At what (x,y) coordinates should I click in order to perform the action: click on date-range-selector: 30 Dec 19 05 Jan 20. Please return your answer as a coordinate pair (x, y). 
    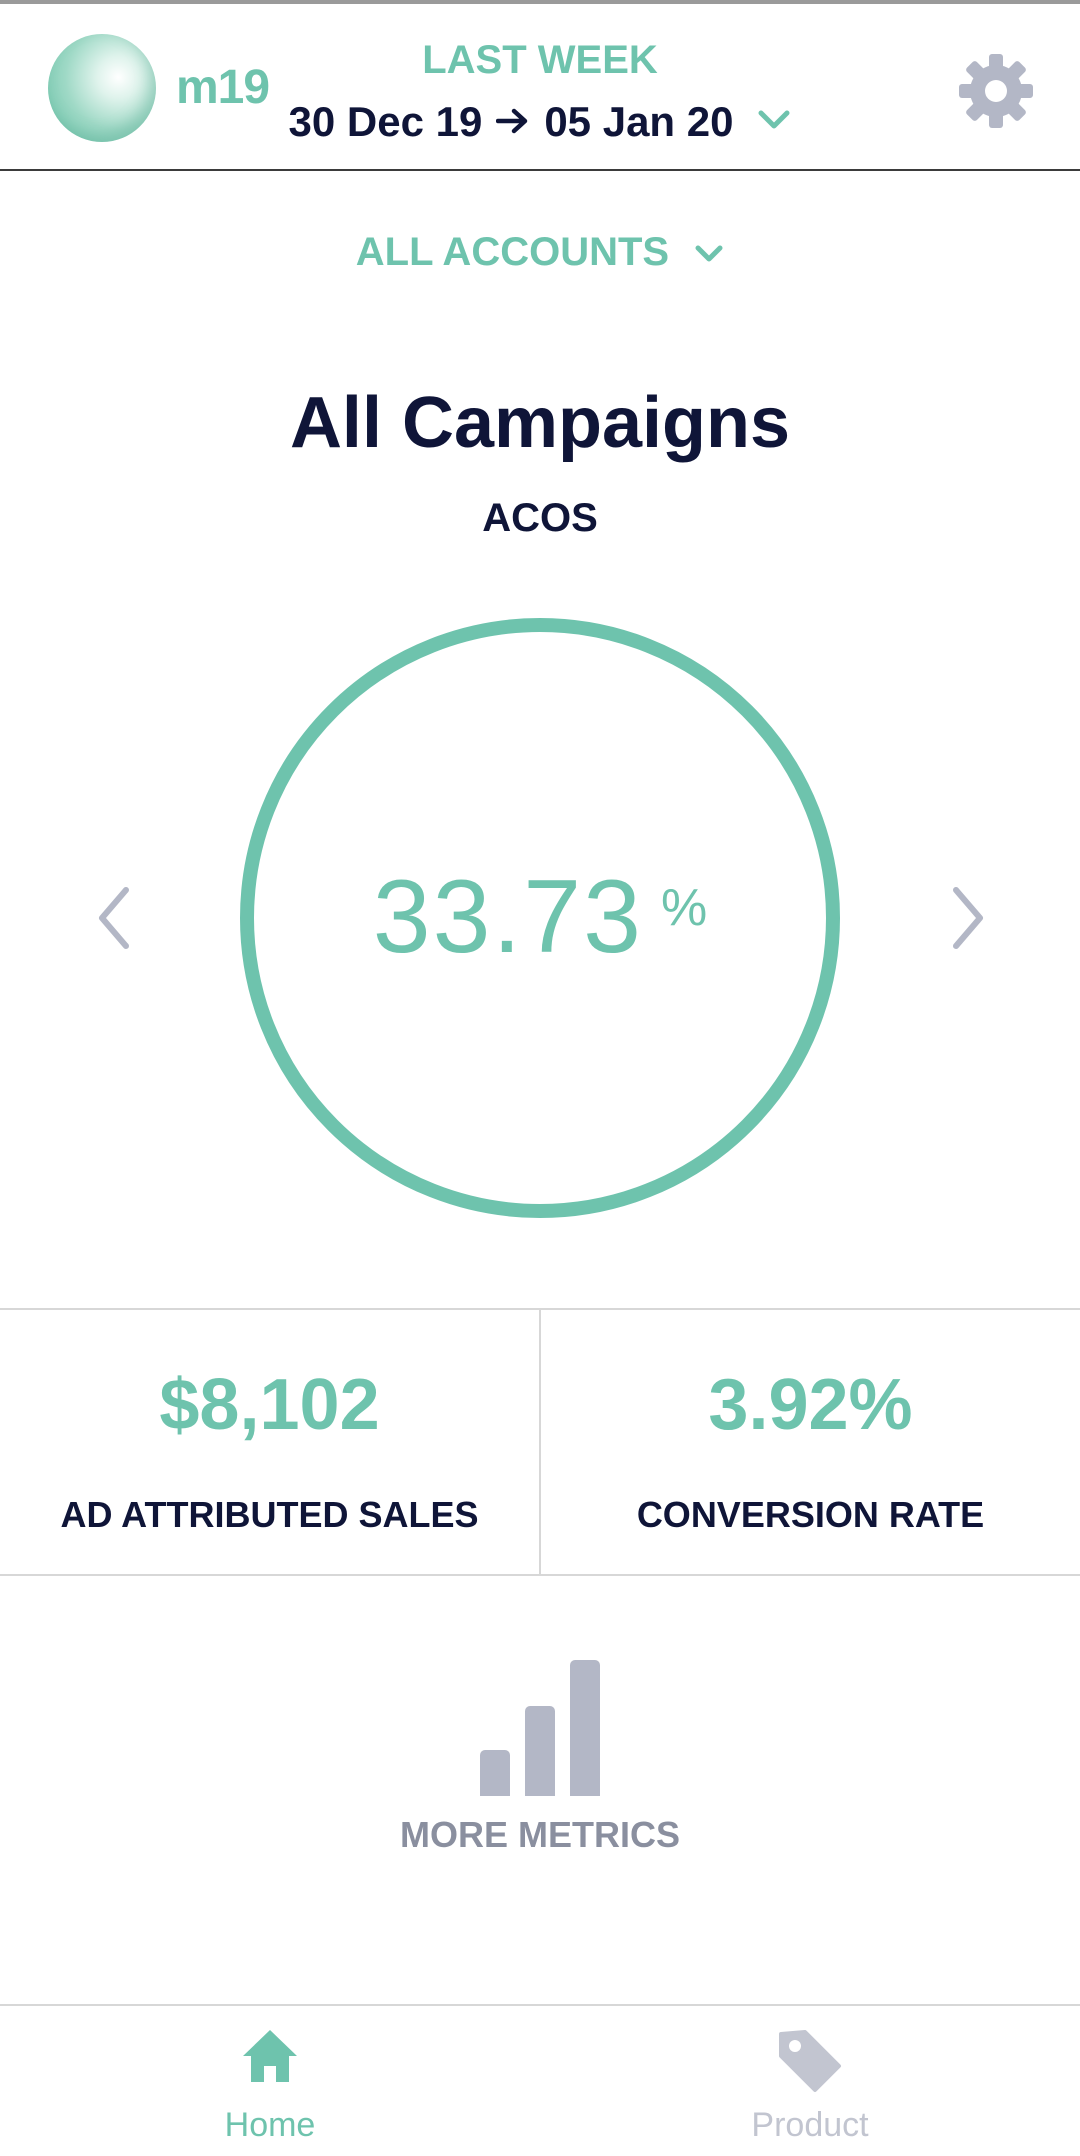
    Looking at the image, I should click on (540, 122).